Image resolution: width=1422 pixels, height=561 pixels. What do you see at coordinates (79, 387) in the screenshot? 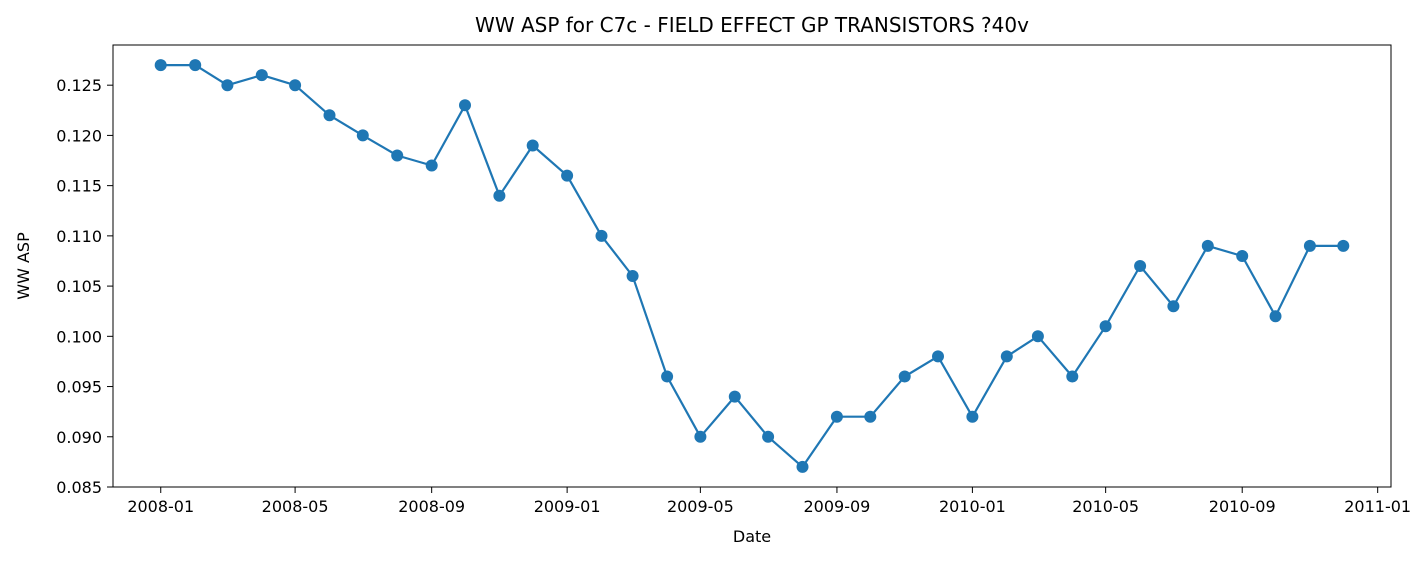
I see `y-tick-label: 0.095` at bounding box center [79, 387].